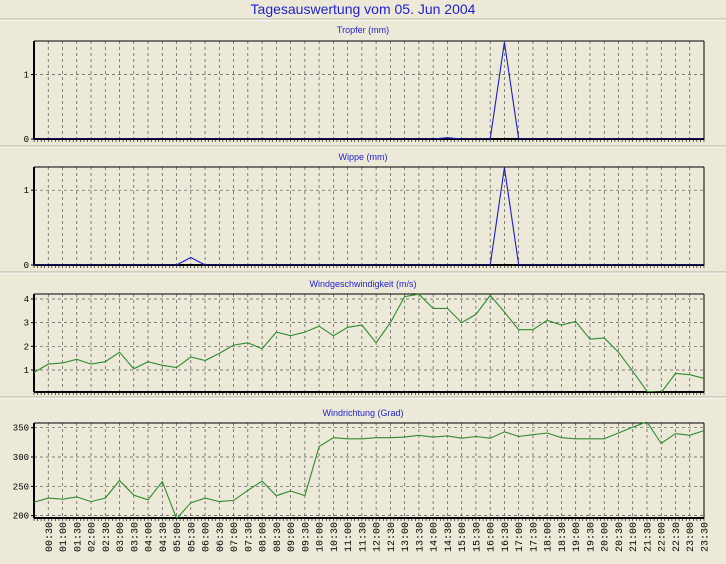 Image resolution: width=726 pixels, height=564 pixels. Describe the element at coordinates (150, 537) in the screenshot. I see `x-tick-label: 04:00` at that location.